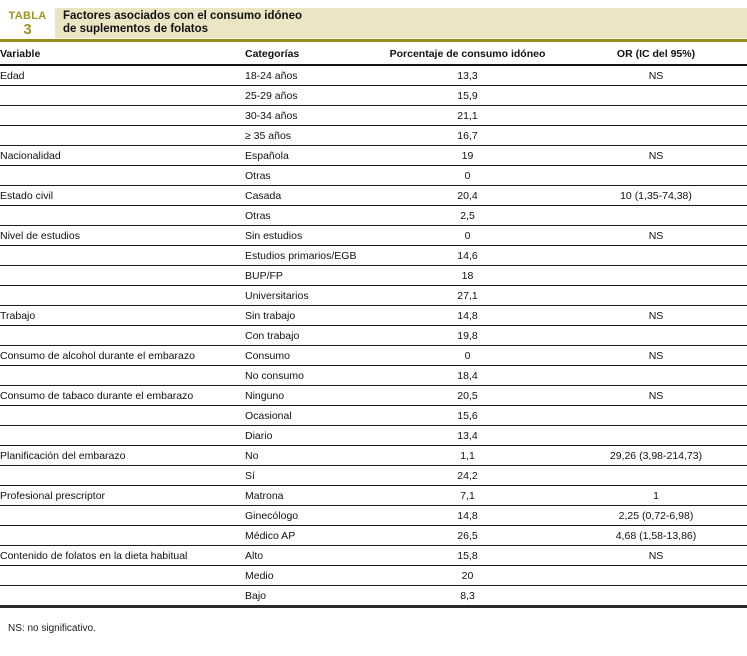 The image size is (747, 656). Describe the element at coordinates (467, 575) in the screenshot. I see `cell-percentage: 20` at that location.